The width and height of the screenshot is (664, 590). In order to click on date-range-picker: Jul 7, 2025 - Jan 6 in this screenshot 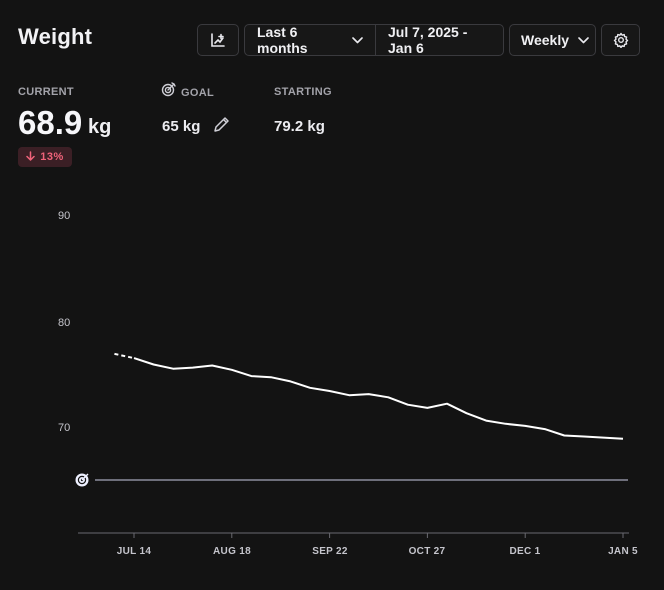, I will do `click(439, 40)`.